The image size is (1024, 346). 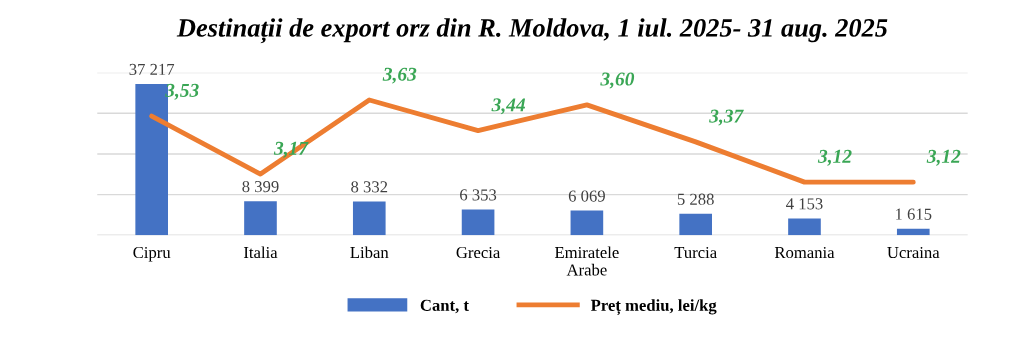 What do you see at coordinates (804, 252) in the screenshot?
I see `x-tick-label: Romania` at bounding box center [804, 252].